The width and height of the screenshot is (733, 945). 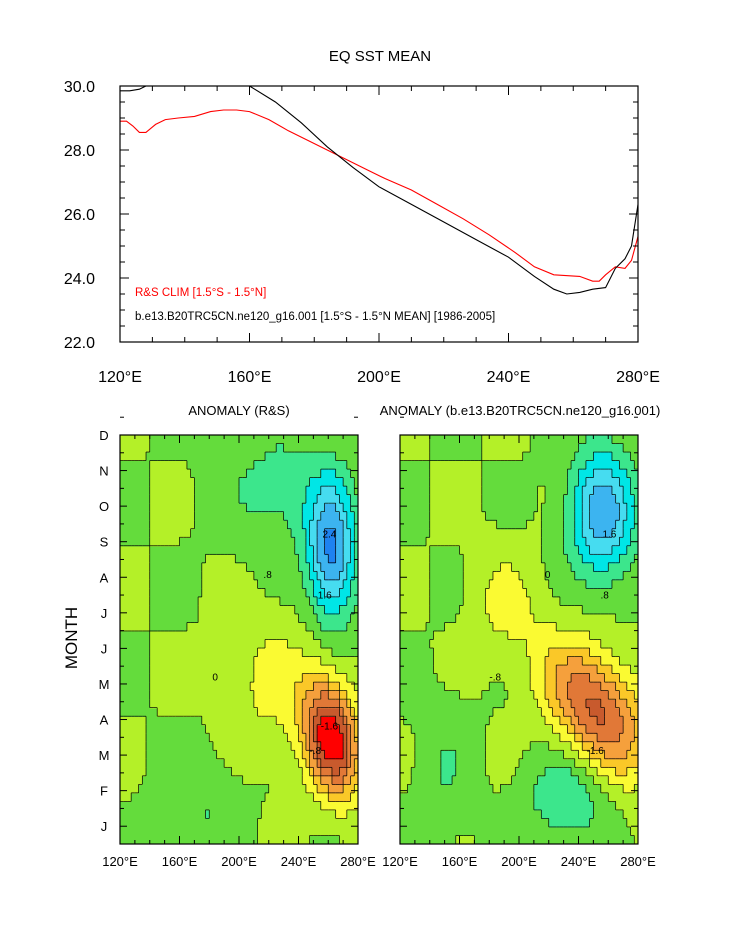 I want to click on y-tick-label: 26.0, so click(x=79, y=215).